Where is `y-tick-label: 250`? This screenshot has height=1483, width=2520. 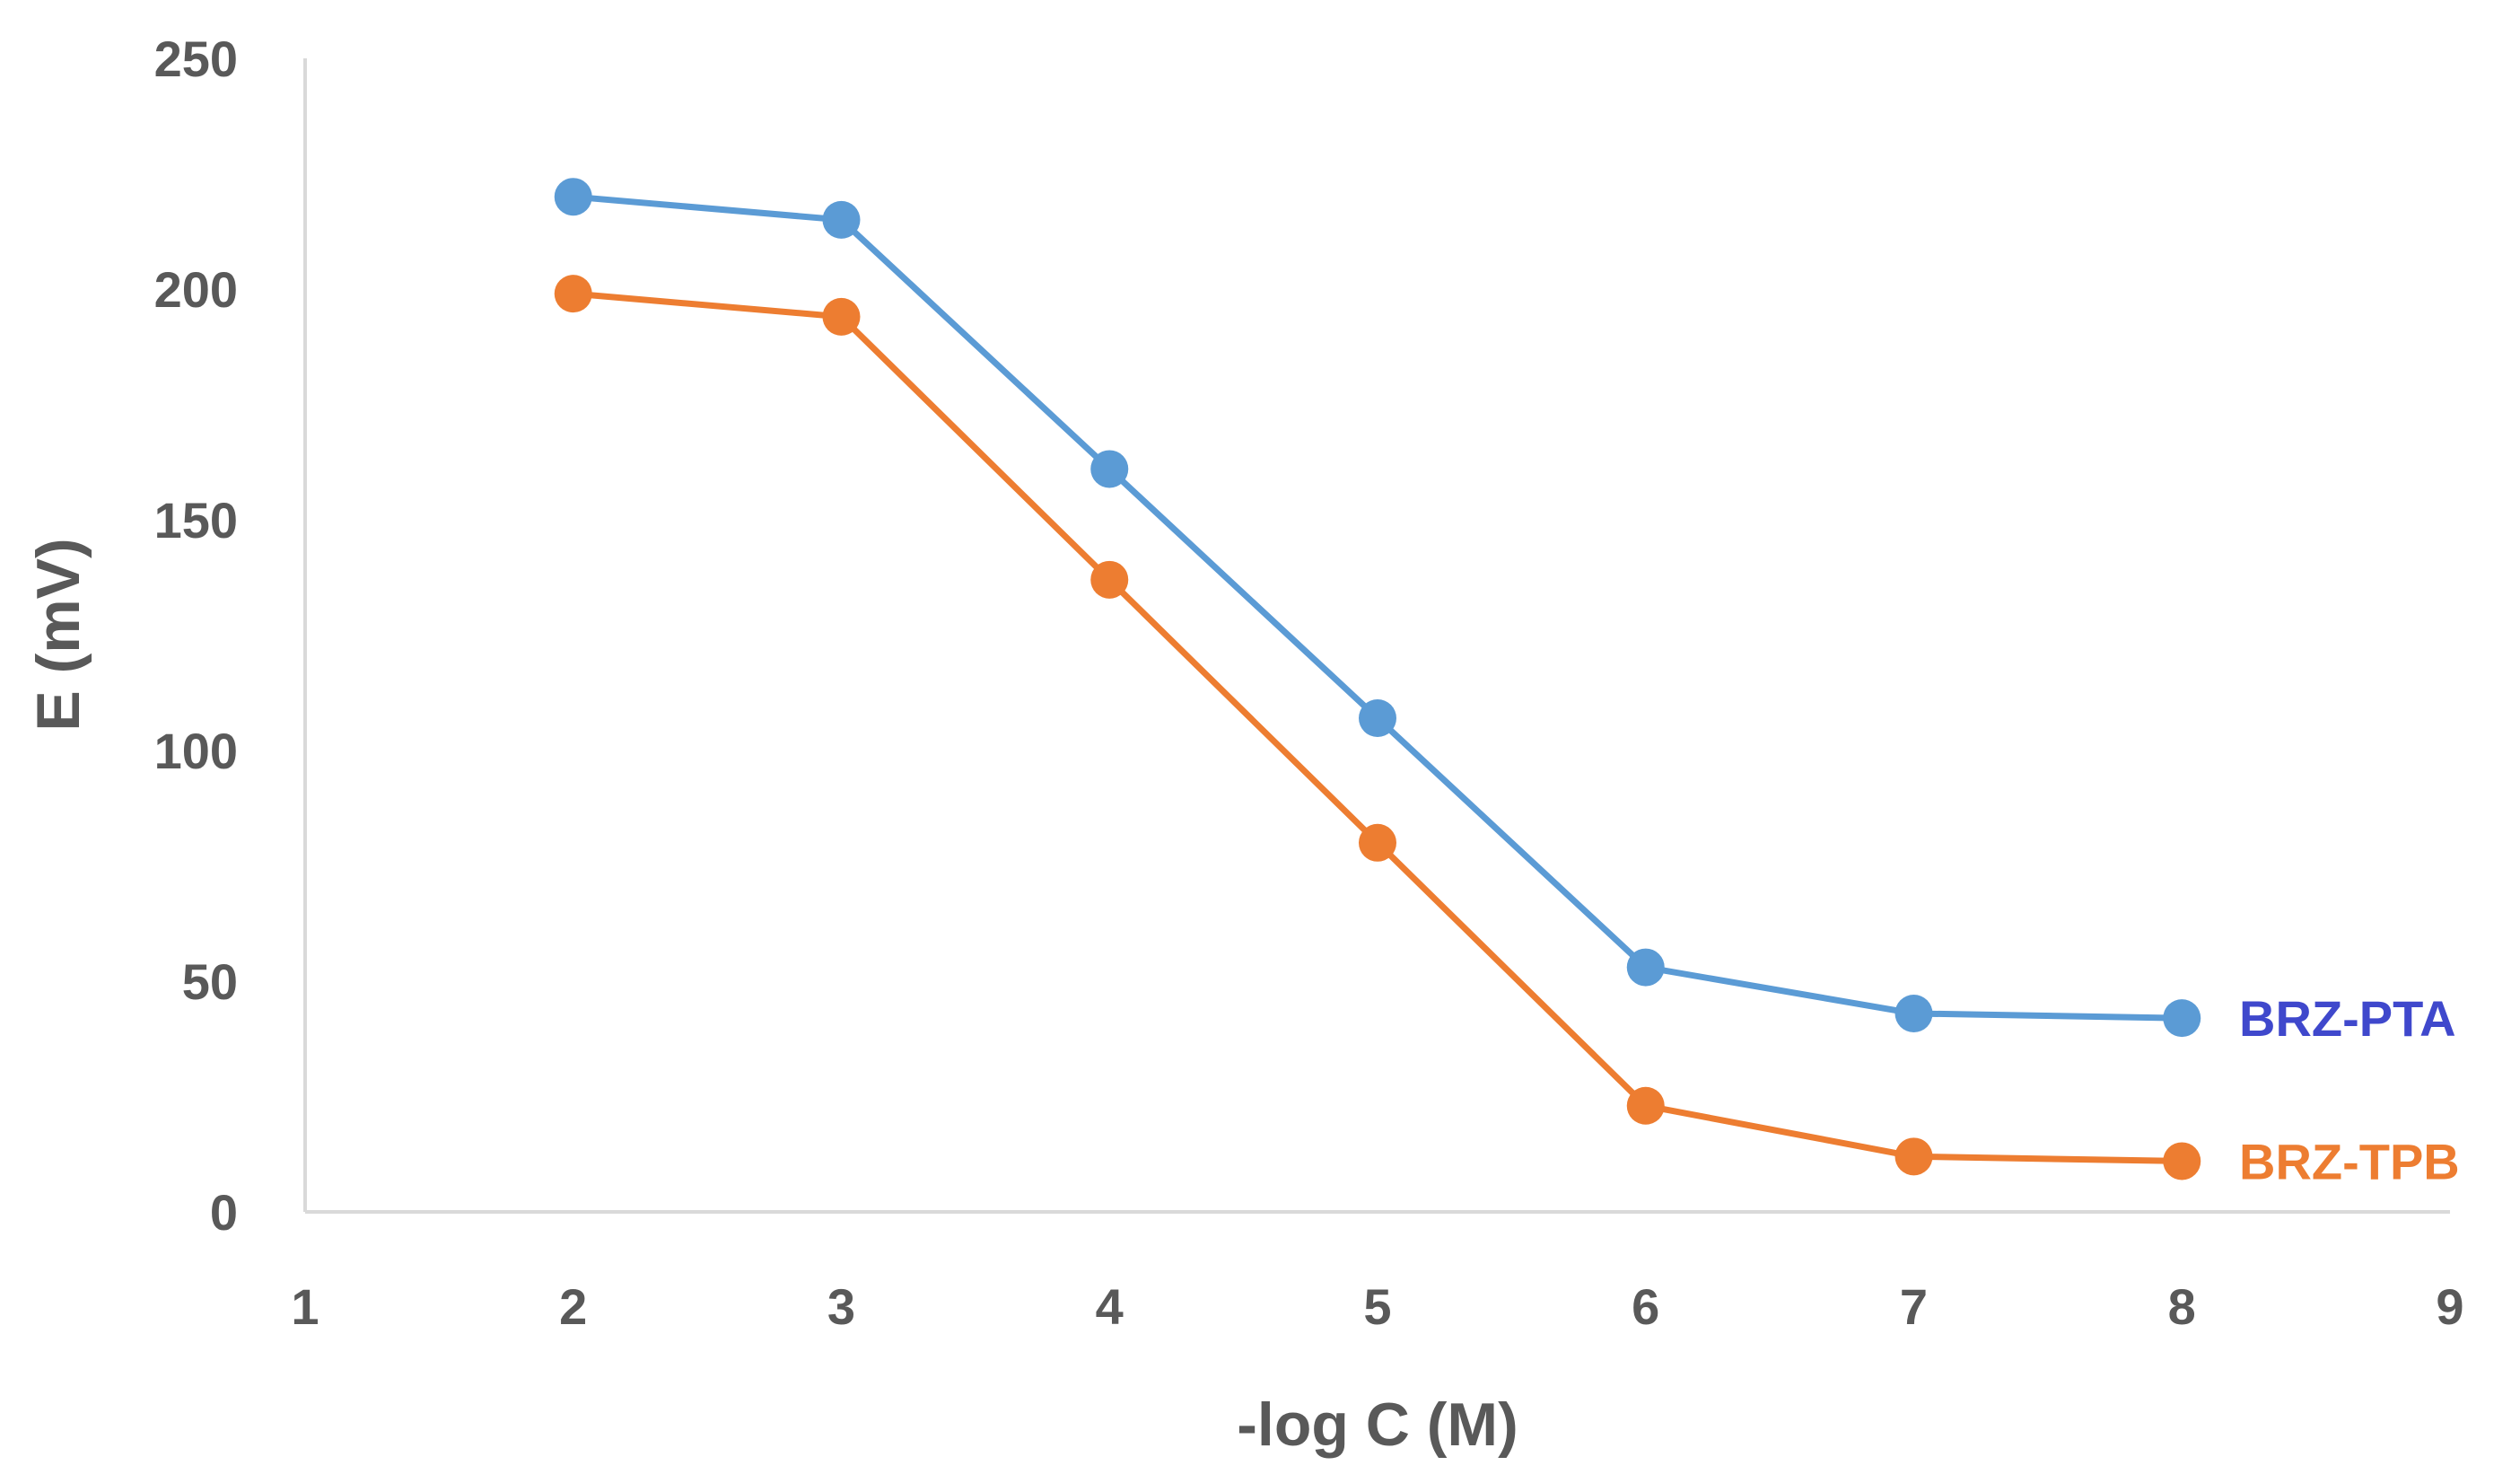 y-tick-label: 250 is located at coordinates (196, 59).